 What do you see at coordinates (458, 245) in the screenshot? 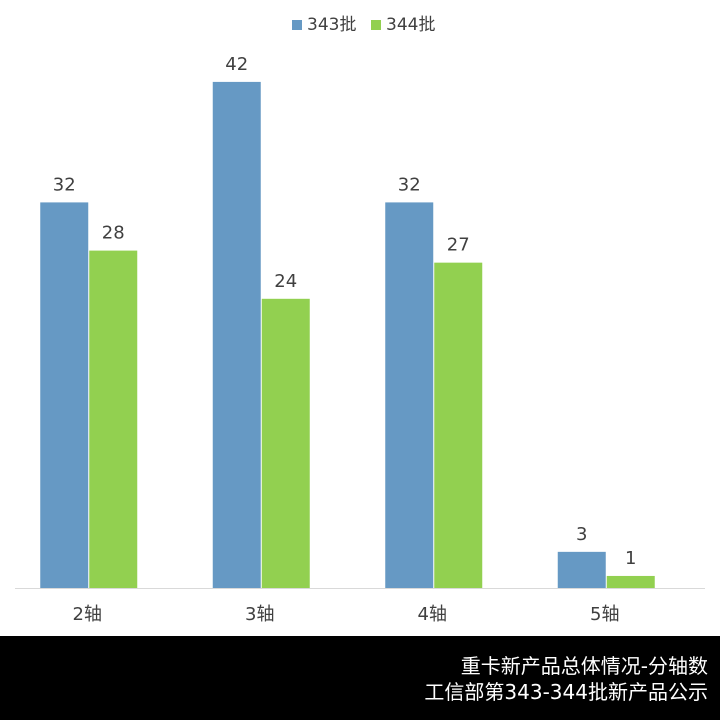
I see `data-label-2-3: 27` at bounding box center [458, 245].